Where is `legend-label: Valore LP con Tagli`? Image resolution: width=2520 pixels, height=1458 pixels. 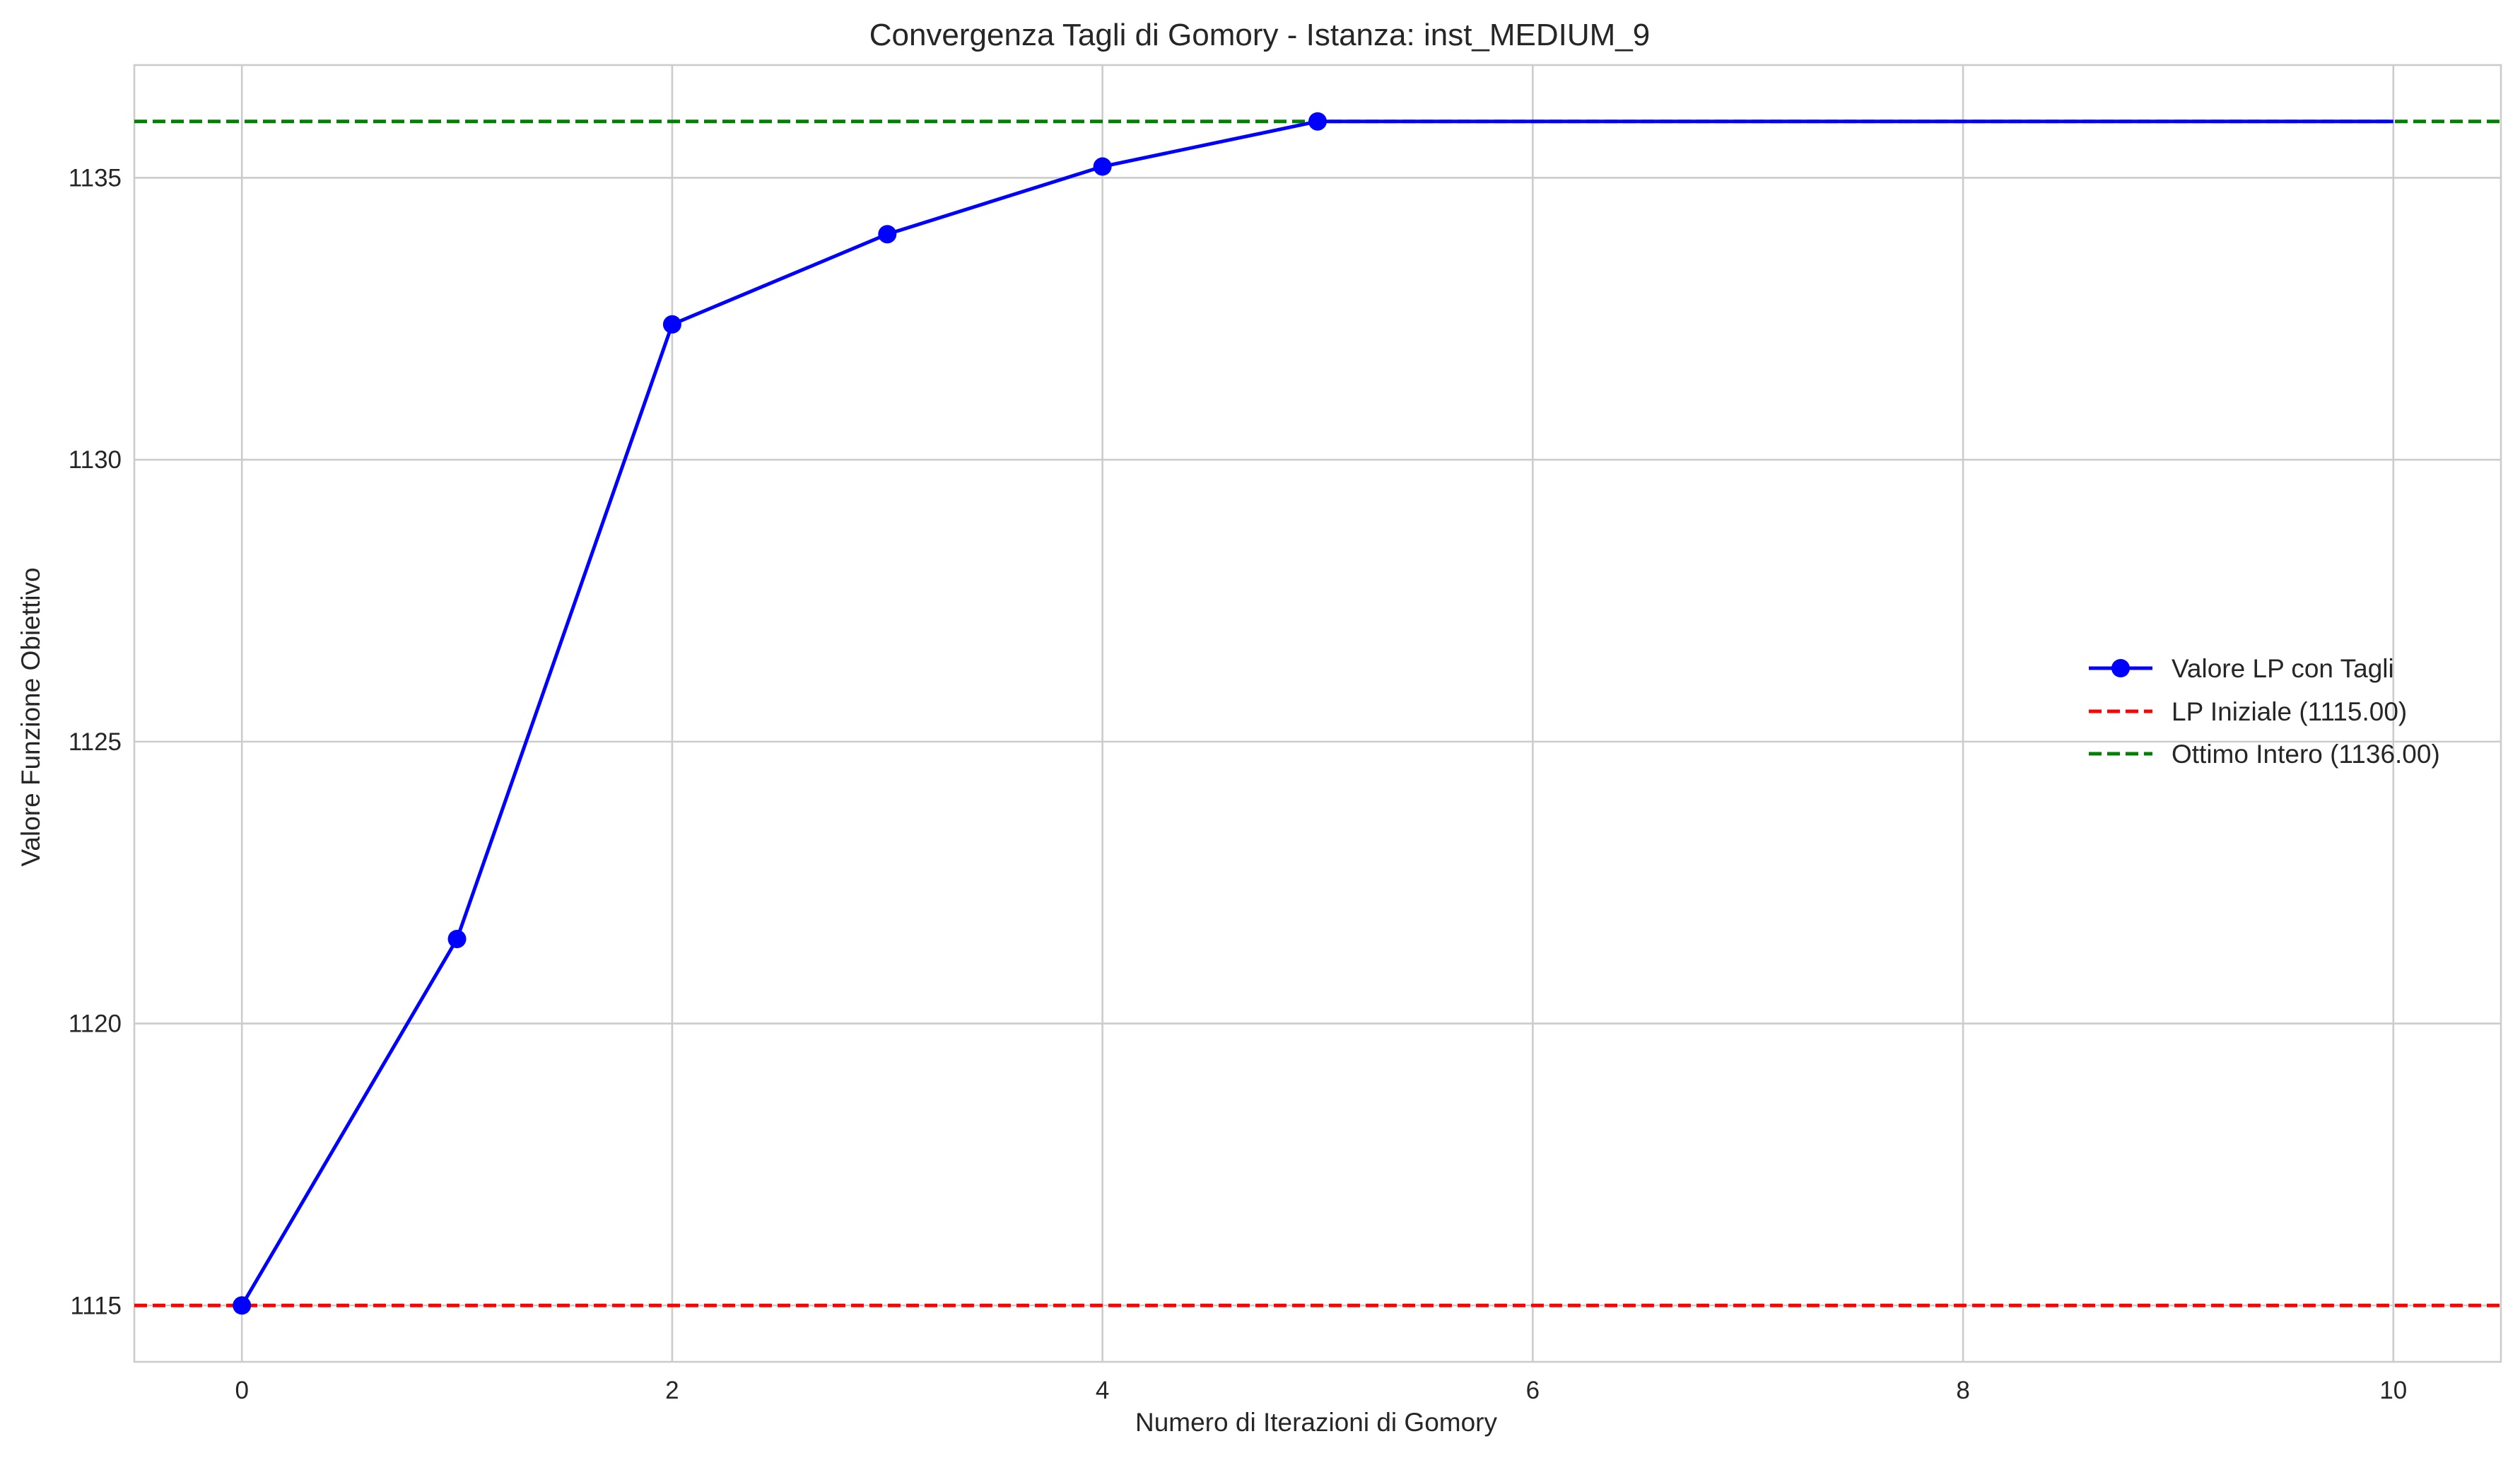
legend-label: Valore LP con Tagli is located at coordinates (2283, 669).